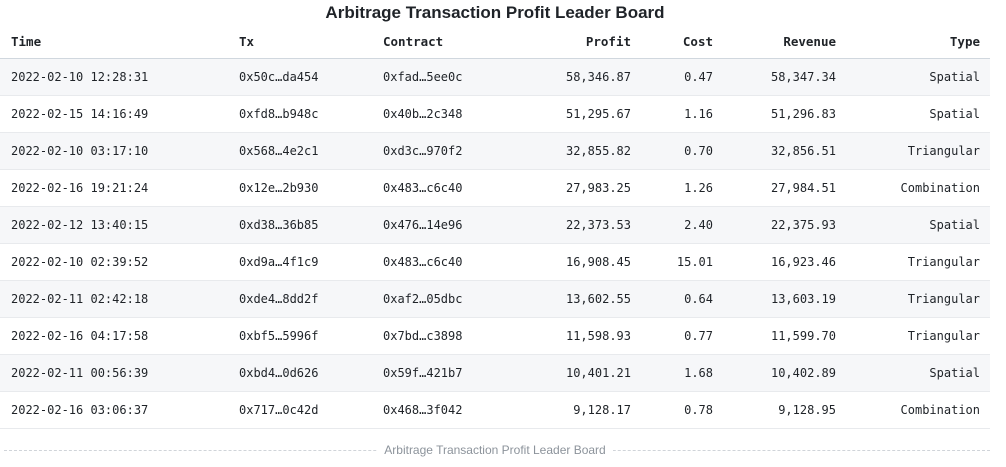  I want to click on column-header-revenue: Revenue, so click(774, 41).